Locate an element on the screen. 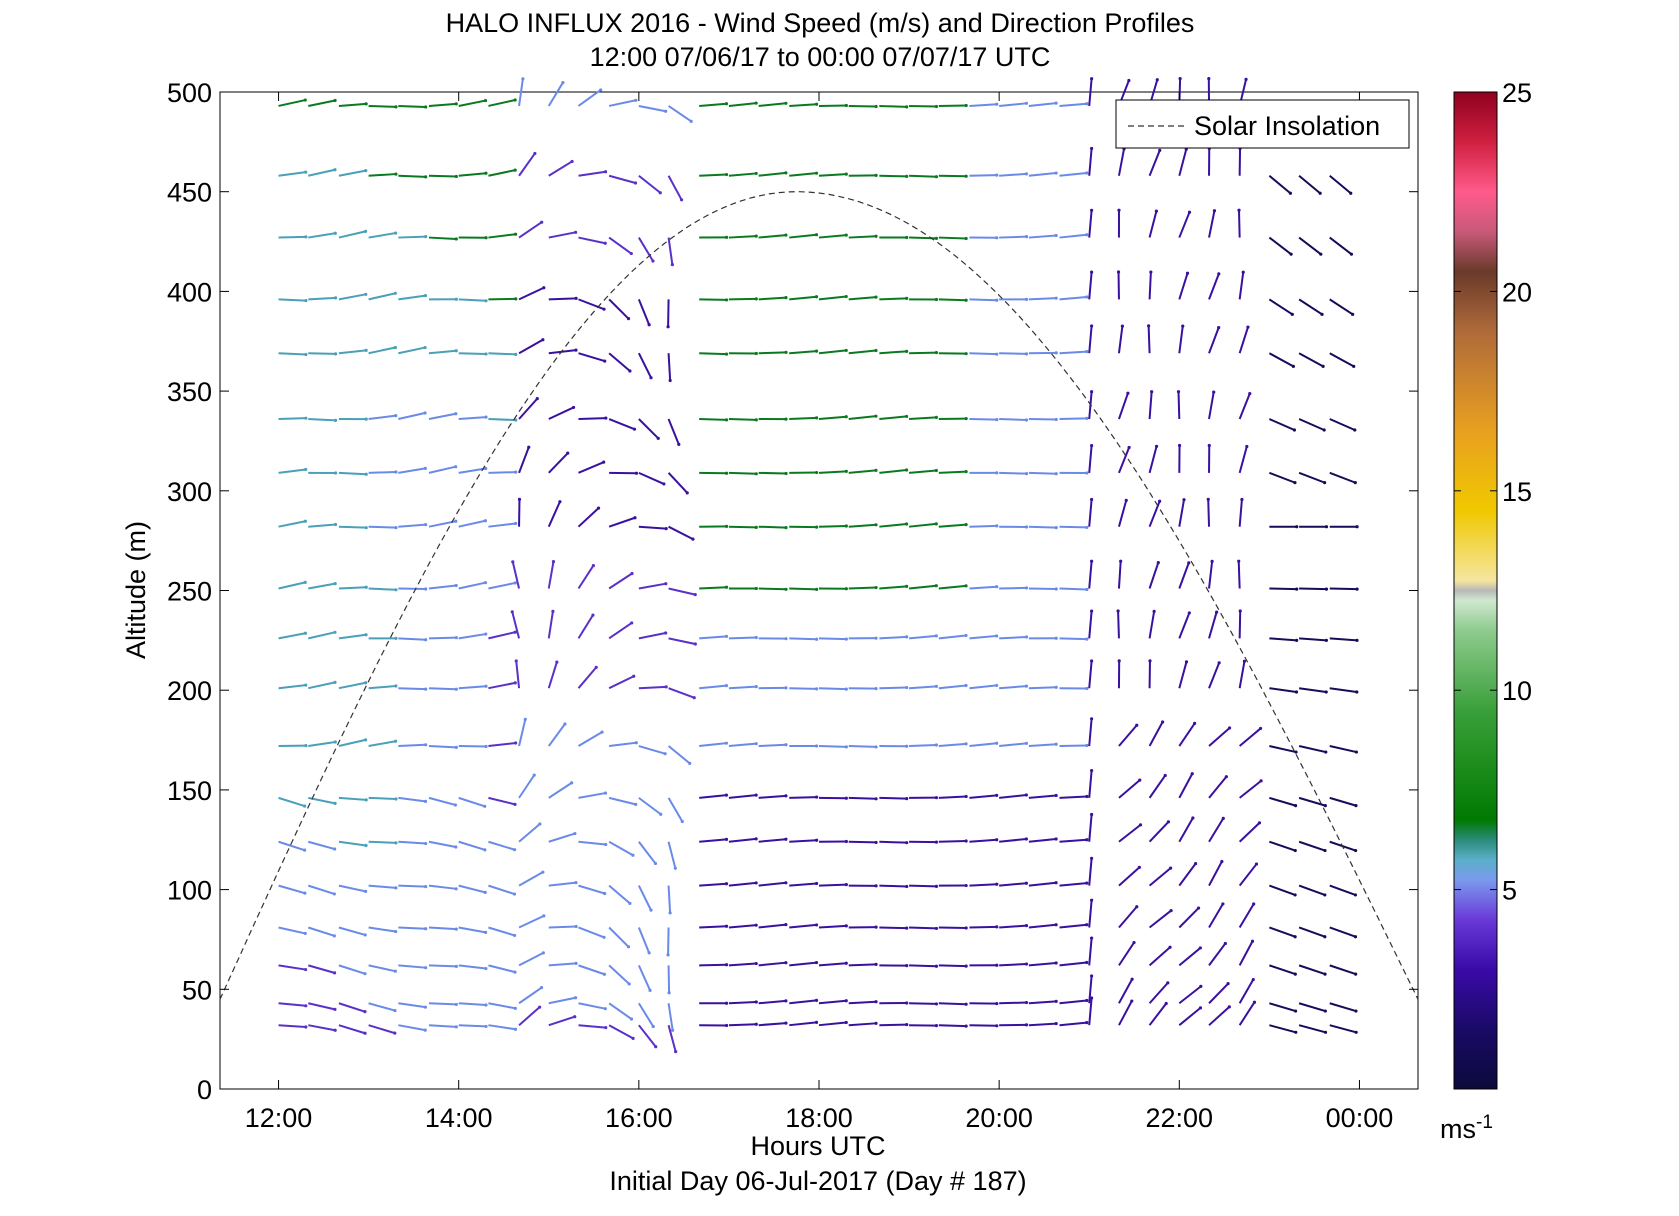 The image size is (1679, 1216). x-axis-label: Hours UTC is located at coordinates (817, 1146).